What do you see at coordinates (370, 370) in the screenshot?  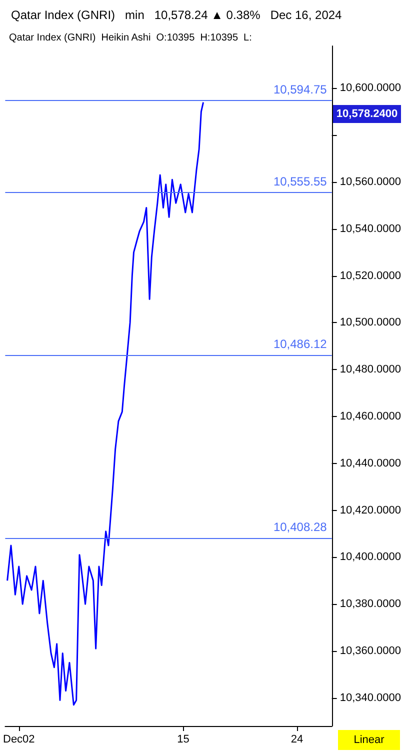 I see `y-tick-label: 10,480.0000` at bounding box center [370, 370].